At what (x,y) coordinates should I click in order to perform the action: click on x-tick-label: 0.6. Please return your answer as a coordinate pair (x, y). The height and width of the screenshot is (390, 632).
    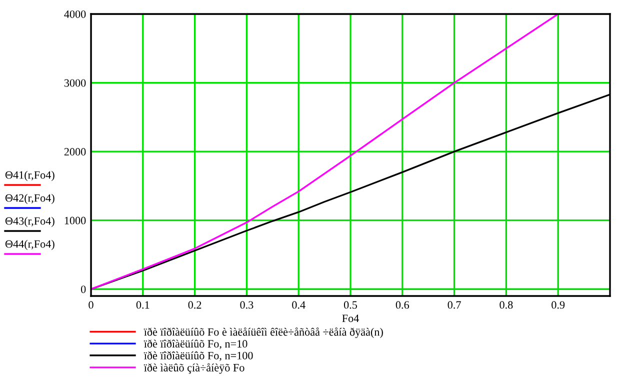
    Looking at the image, I should click on (403, 305).